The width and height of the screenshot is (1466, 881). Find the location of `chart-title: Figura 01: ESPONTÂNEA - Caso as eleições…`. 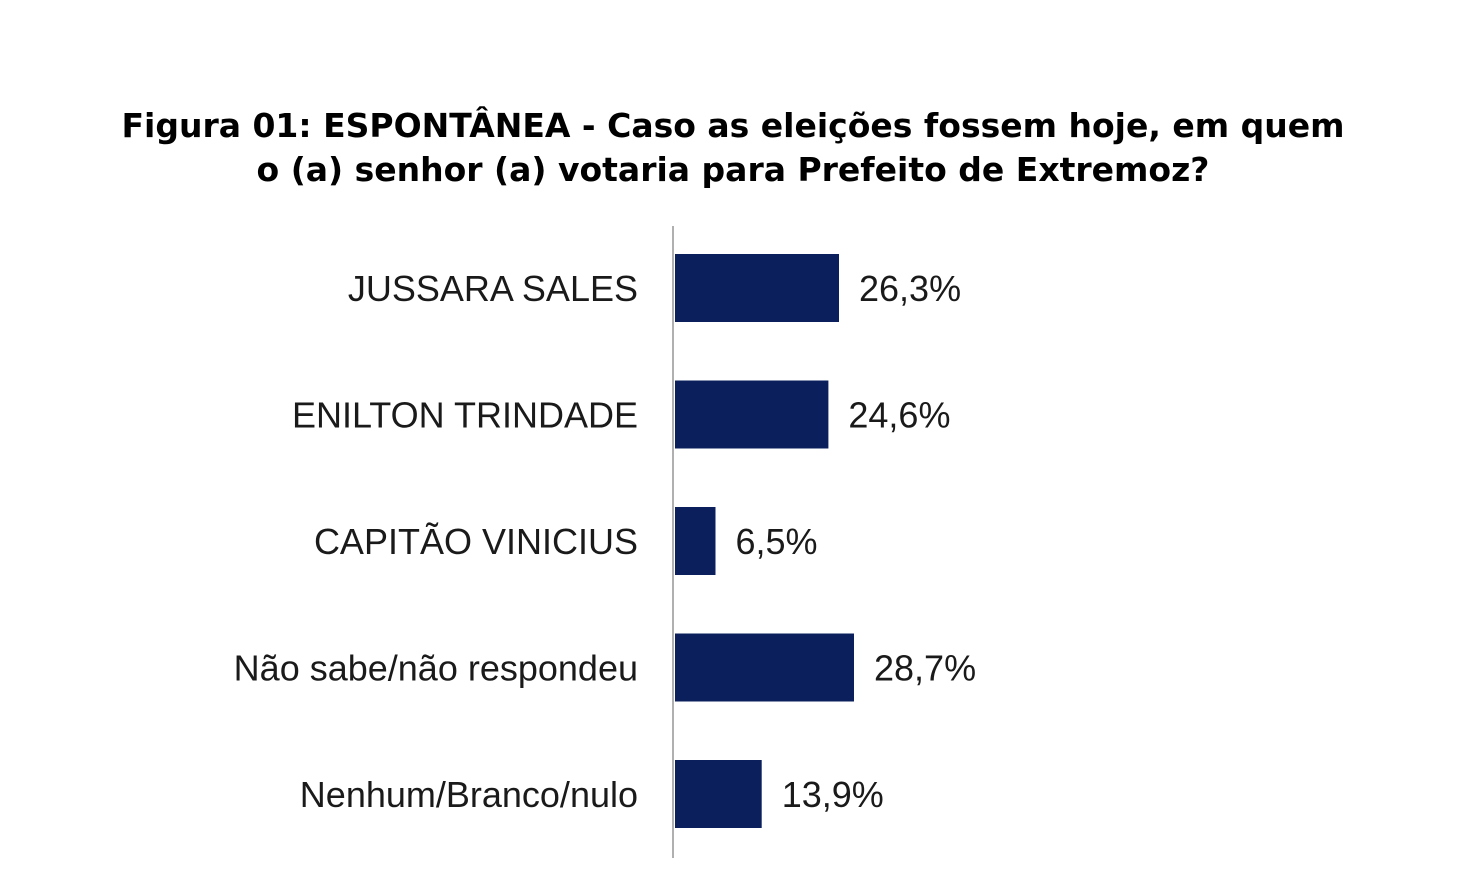

chart-title: Figura 01: ESPONTÂNEA - Caso as eleições… is located at coordinates (733, 148).